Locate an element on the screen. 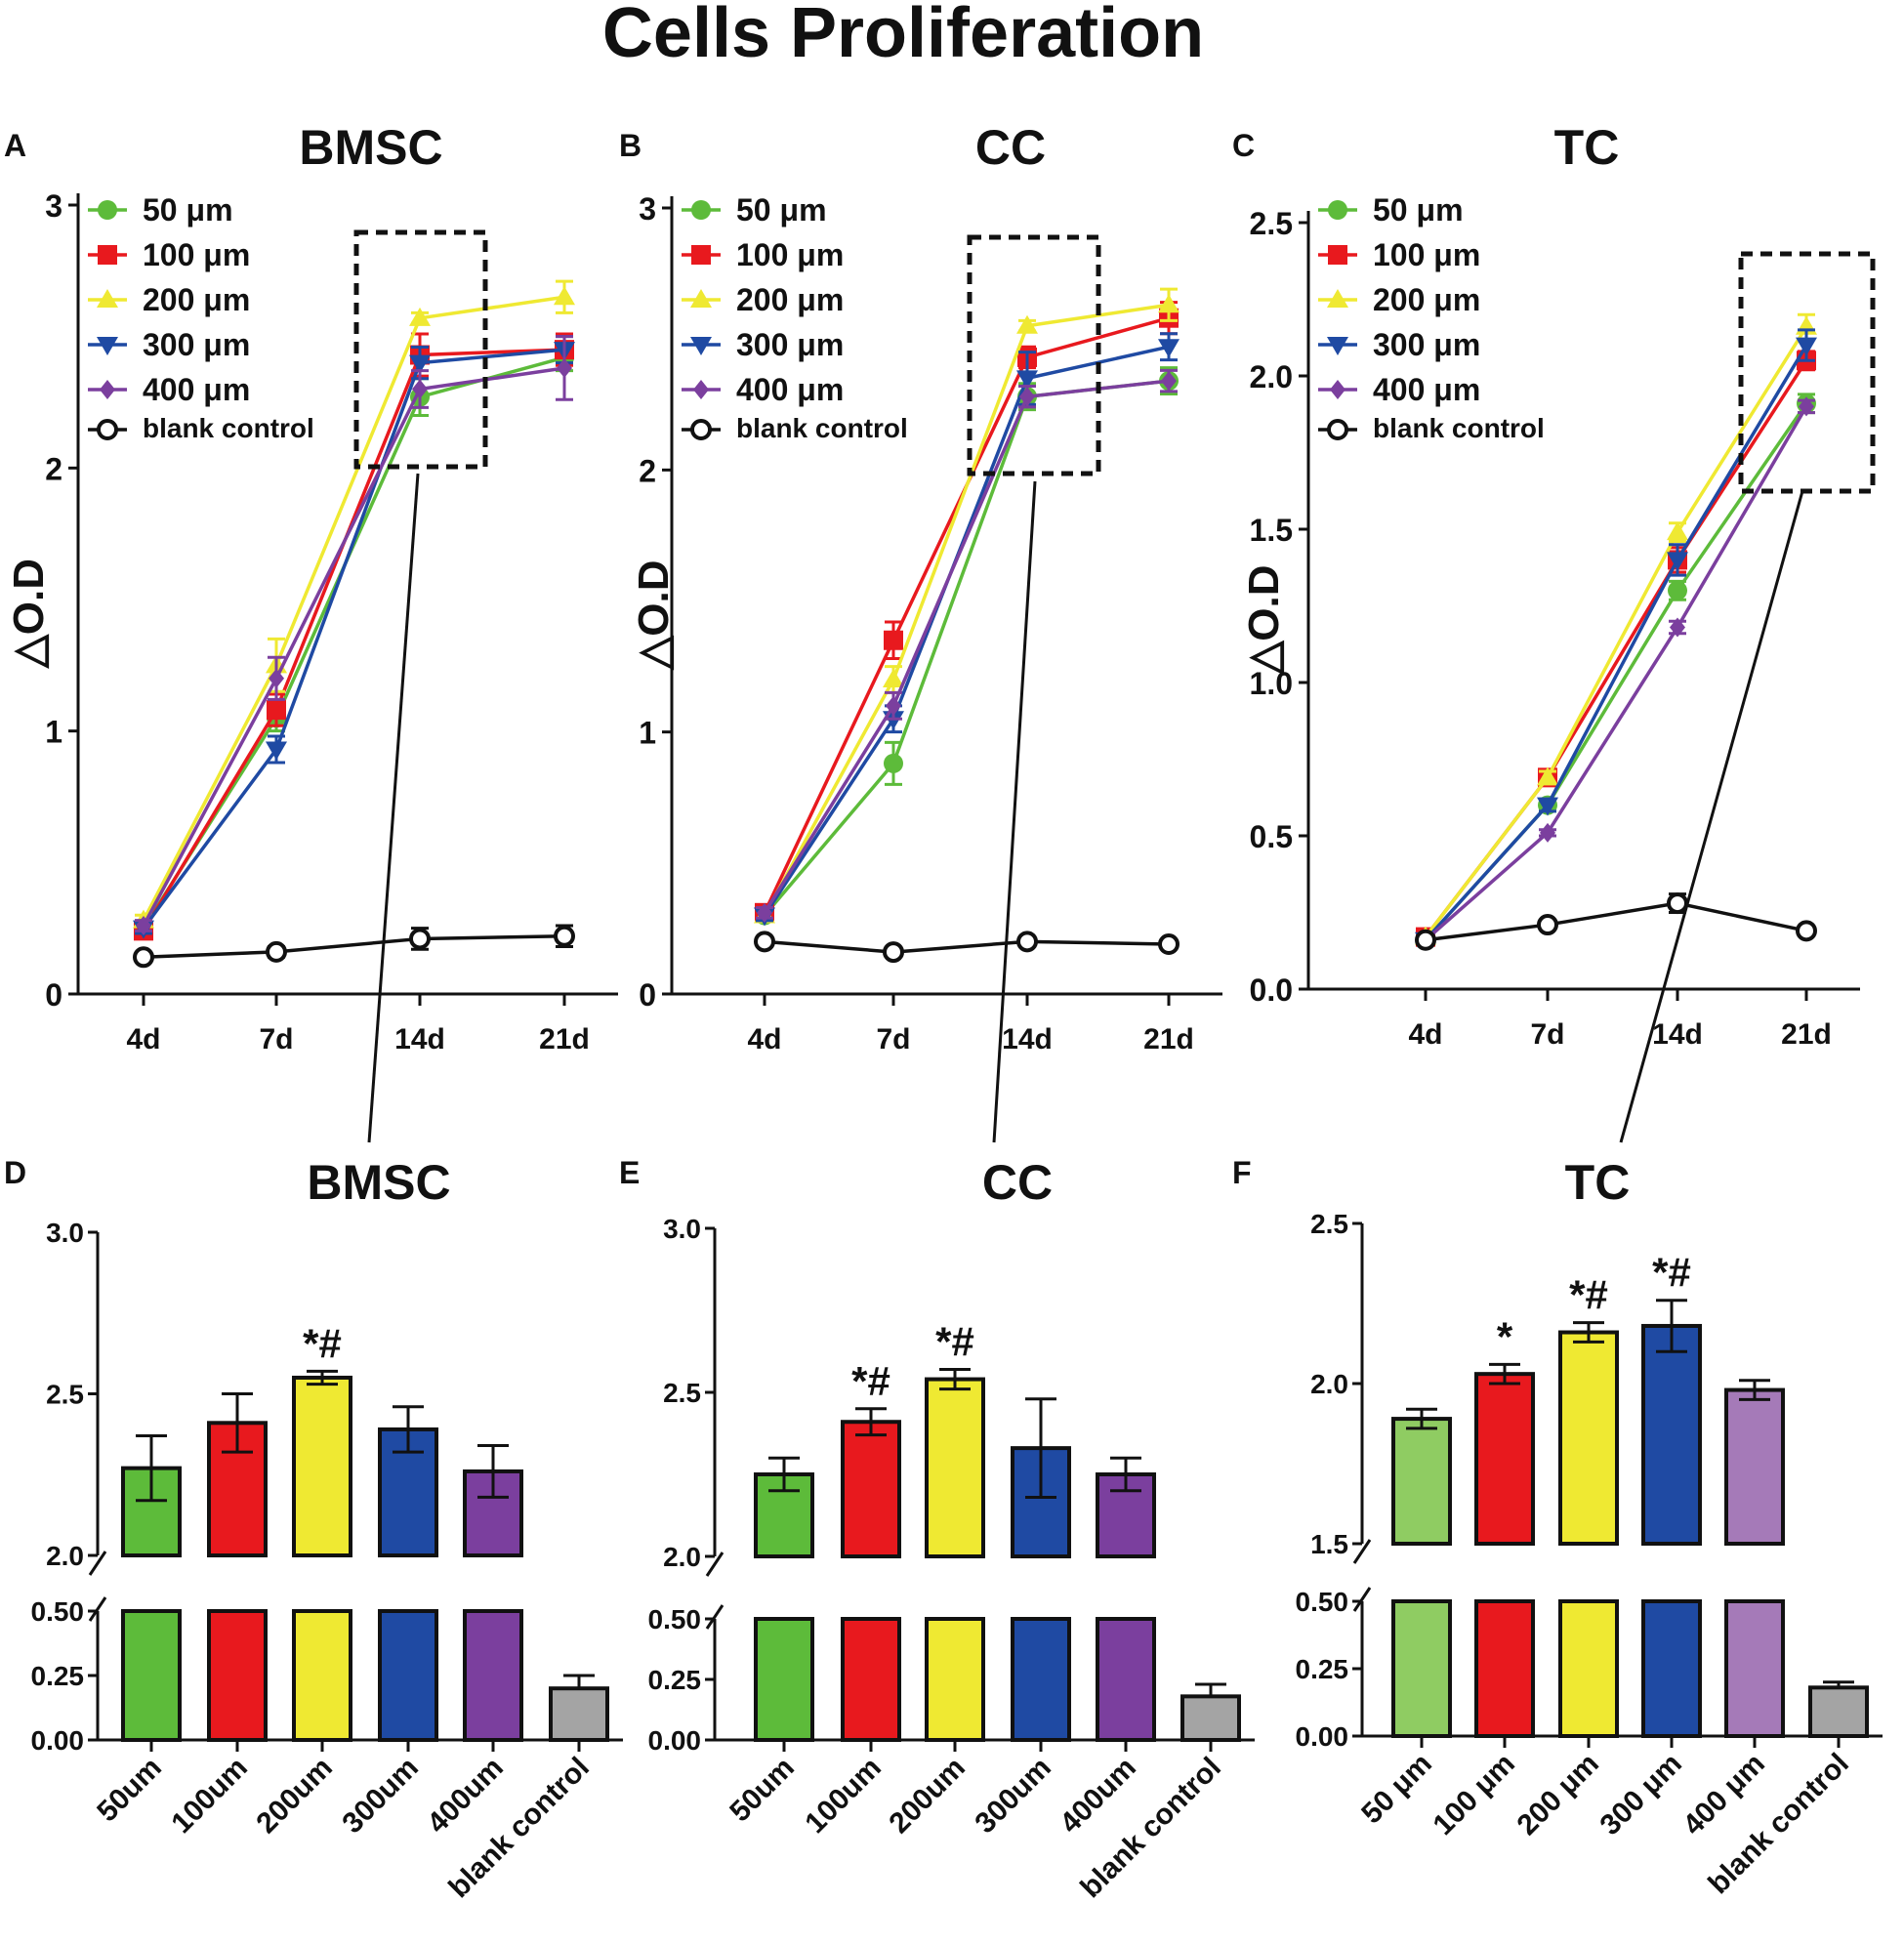  y-axis-label: △O.D is located at coordinates (1264, 619).